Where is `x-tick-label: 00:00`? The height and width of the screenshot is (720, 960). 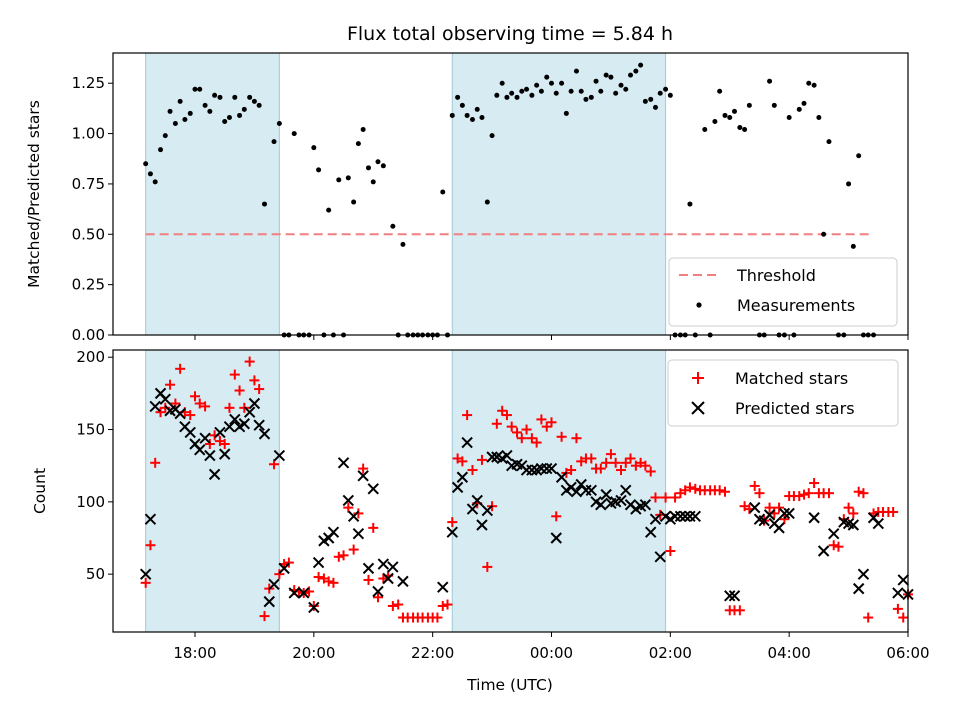
x-tick-label: 00:00 is located at coordinates (551, 653).